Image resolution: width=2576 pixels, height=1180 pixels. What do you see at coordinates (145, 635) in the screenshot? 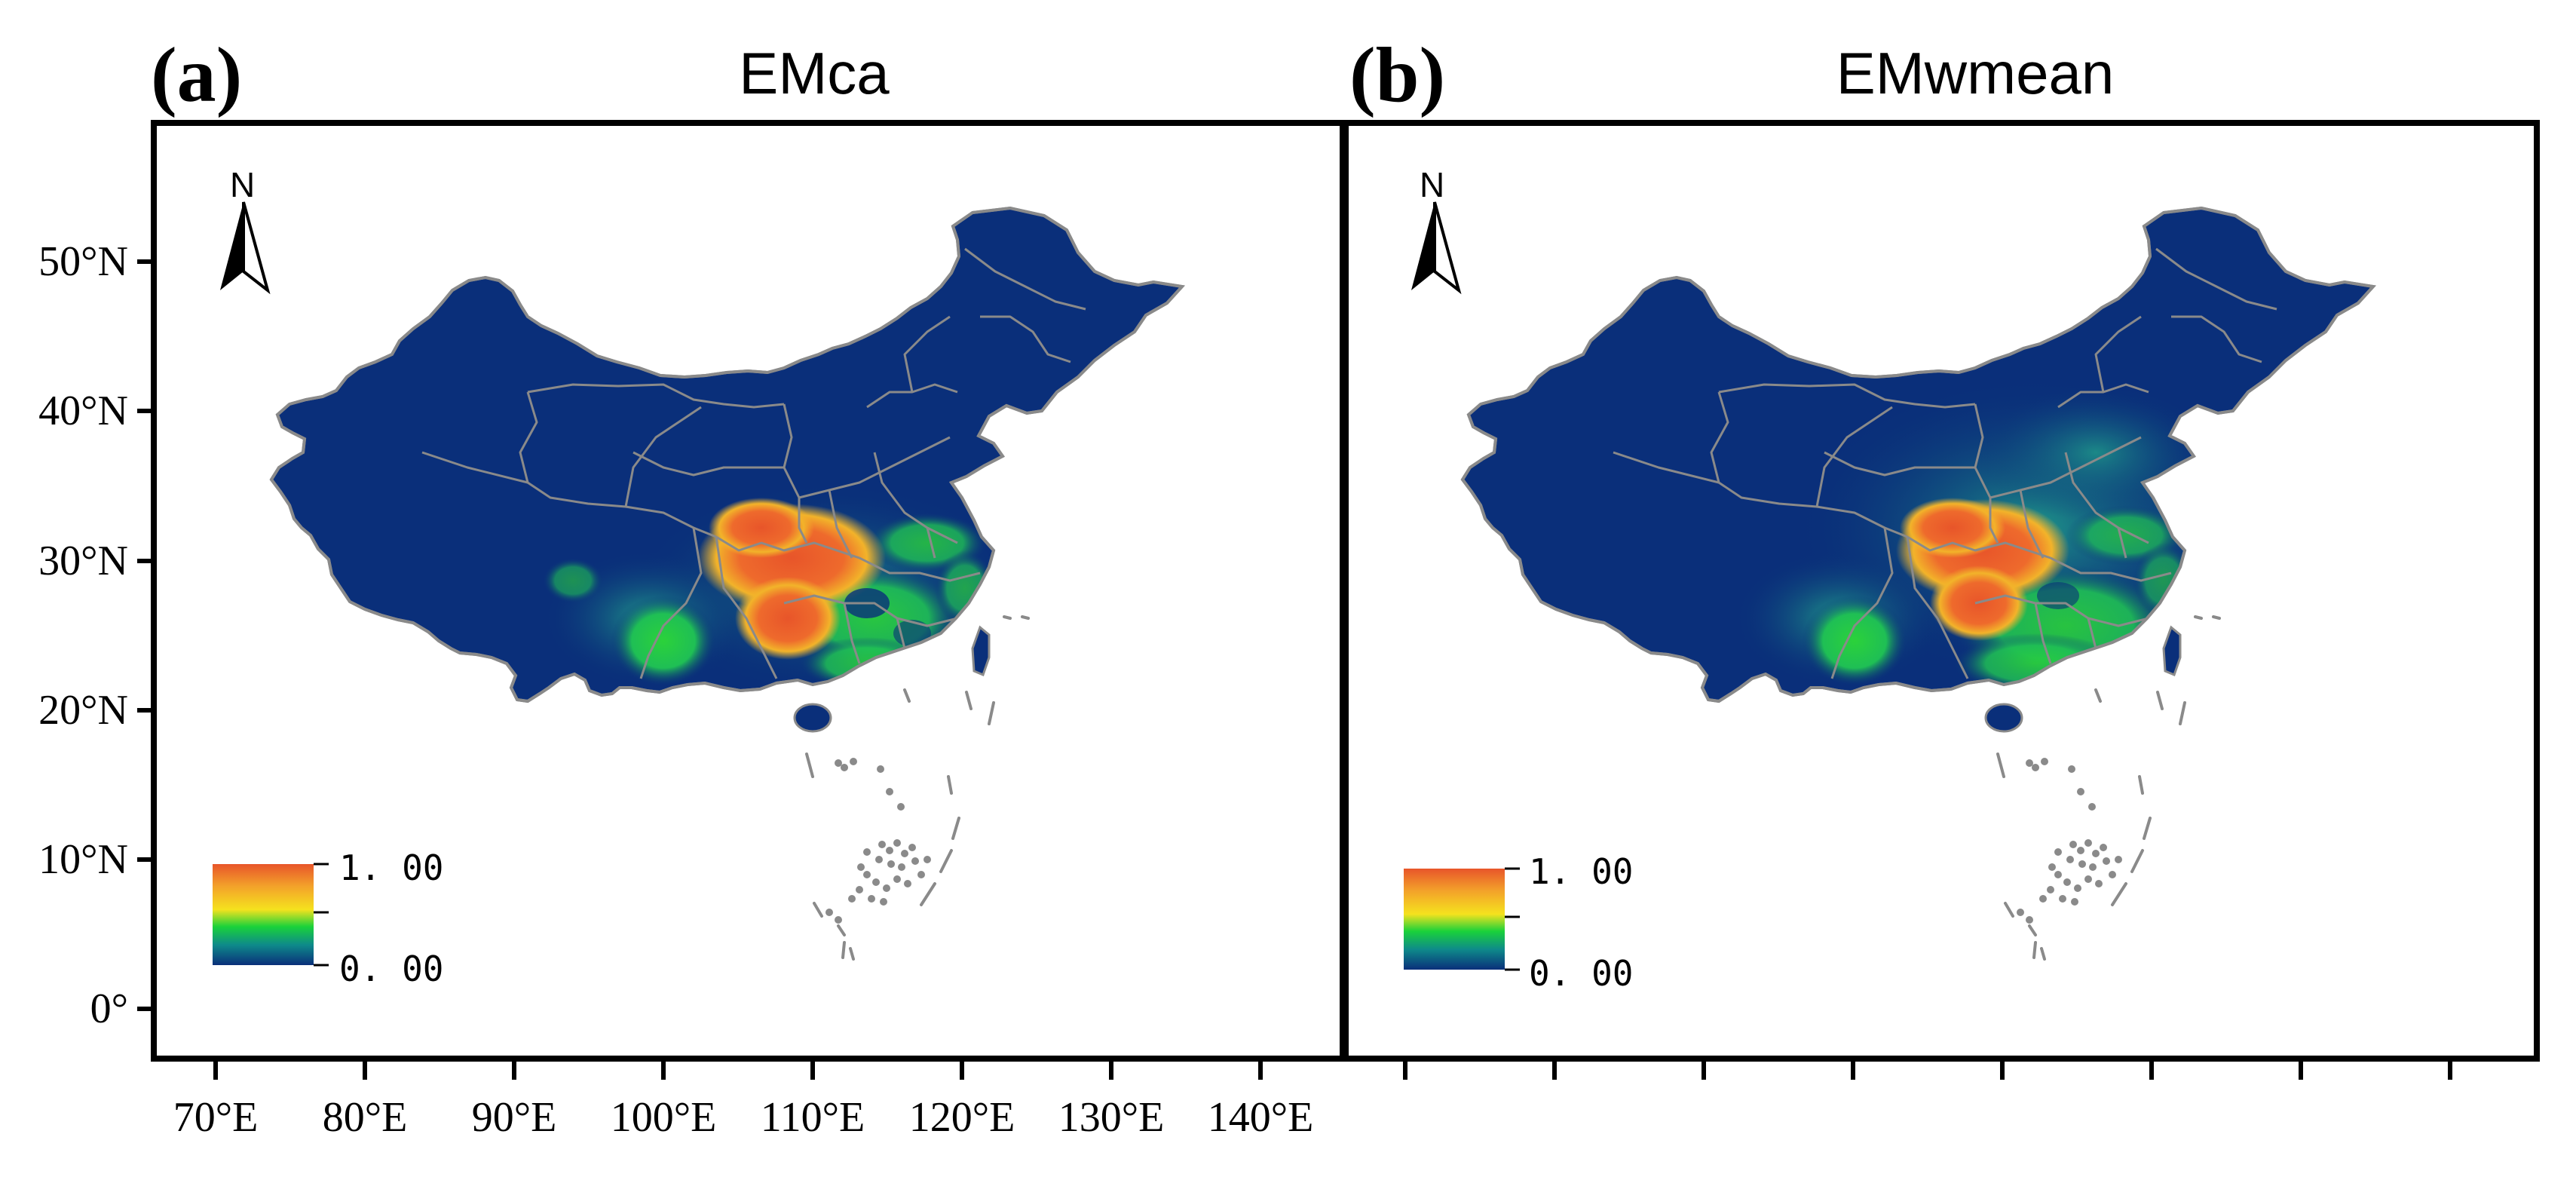
I see `lat-ticks` at bounding box center [145, 635].